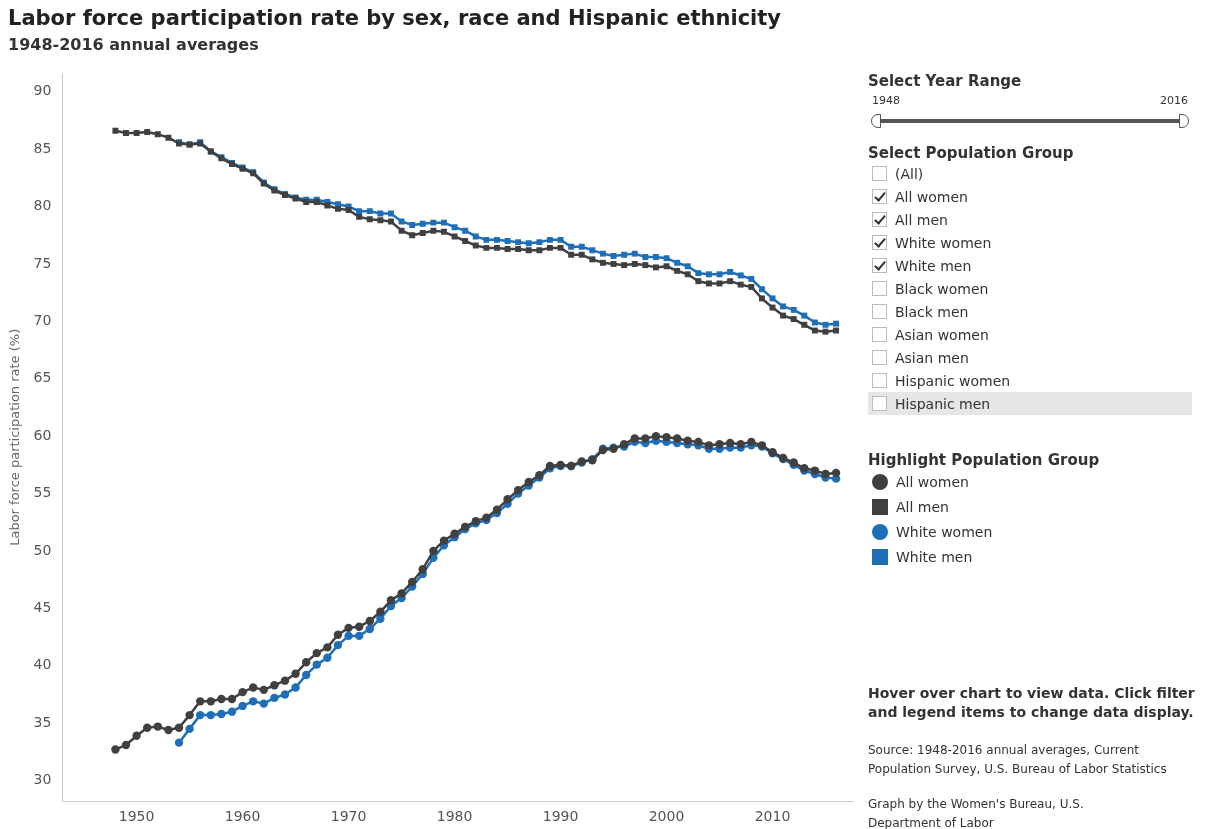 The width and height of the screenshot is (1231, 829). Describe the element at coordinates (42, 779) in the screenshot. I see `y-tick-label: 30` at that location.